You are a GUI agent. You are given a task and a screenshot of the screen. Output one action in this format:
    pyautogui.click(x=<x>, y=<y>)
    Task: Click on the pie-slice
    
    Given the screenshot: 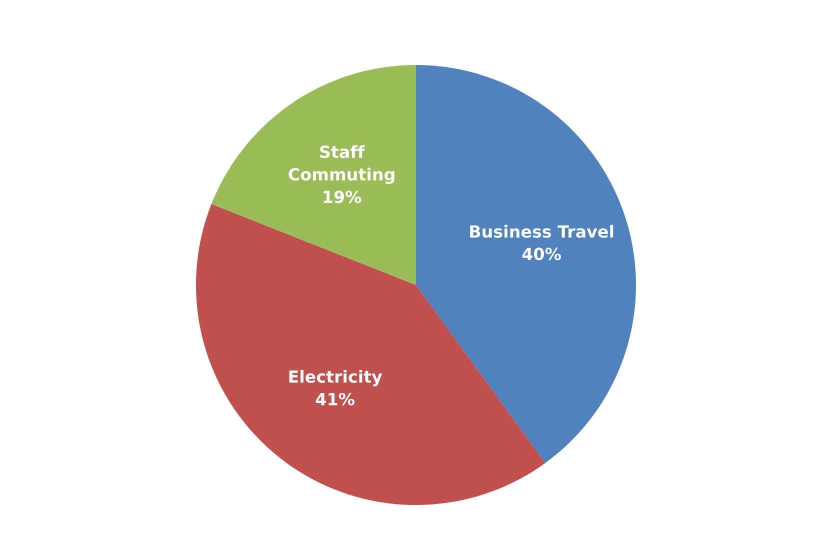 What is the action you would take?
    pyautogui.click(x=313, y=175)
    